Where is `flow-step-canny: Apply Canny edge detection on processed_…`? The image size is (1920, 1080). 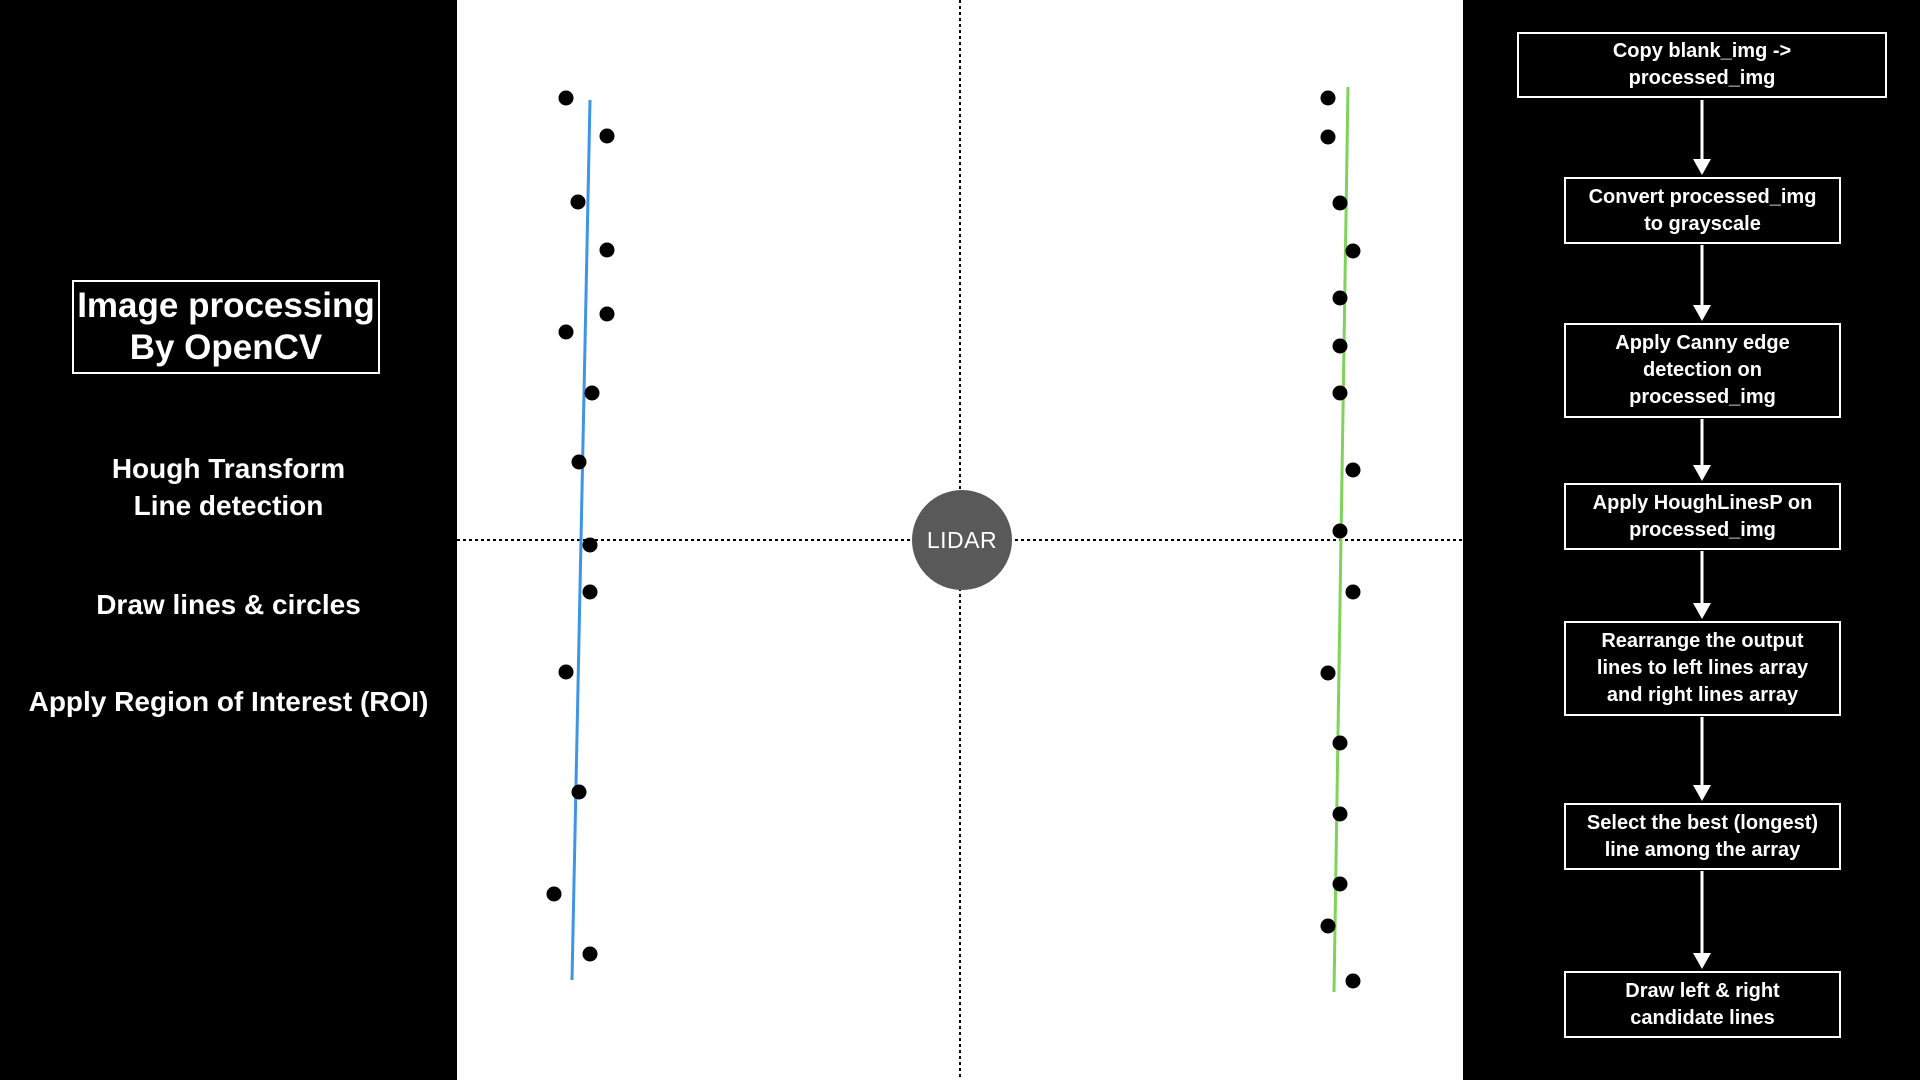 flow-step-canny: Apply Canny edge detection on processed_… is located at coordinates (1702, 370).